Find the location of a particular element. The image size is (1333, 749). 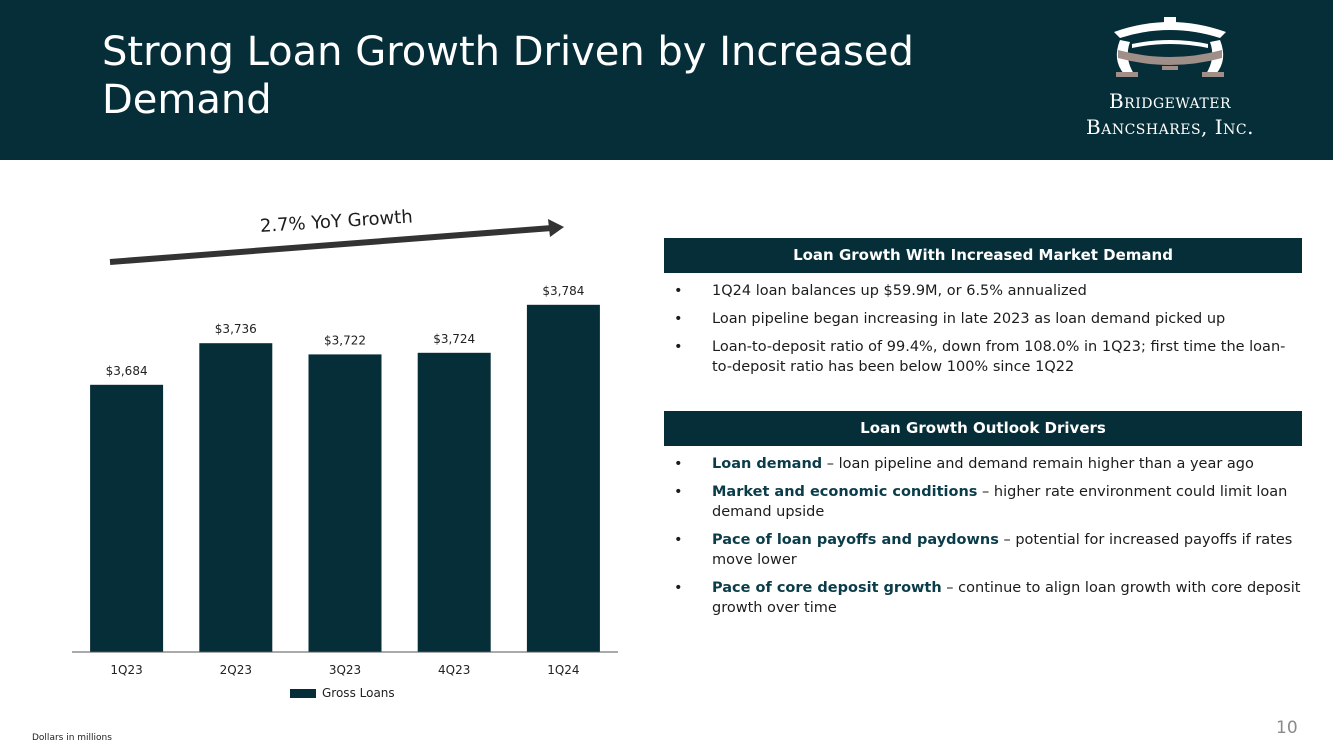

bar-4q23 is located at coordinates (454, 502).